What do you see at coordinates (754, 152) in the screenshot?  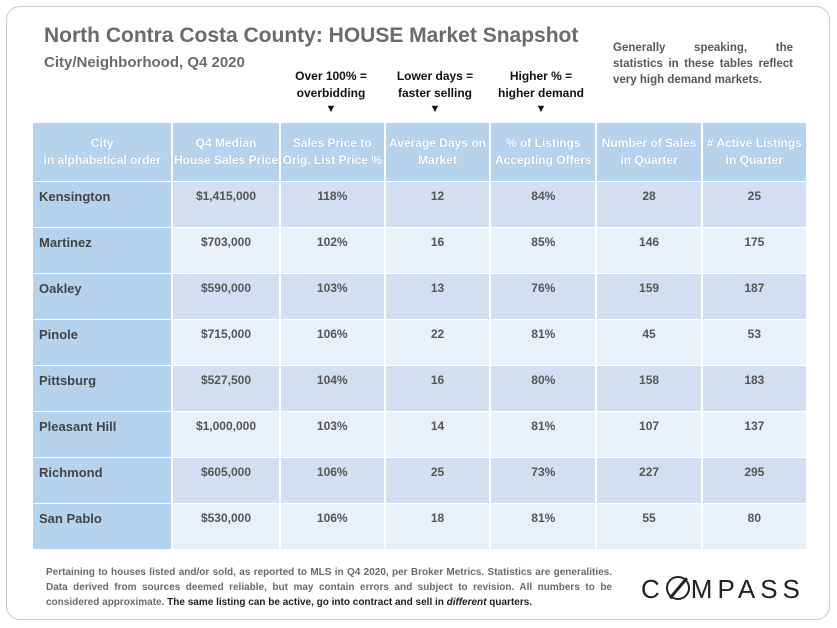 I see `column-header: # Active Listings in Quarter` at bounding box center [754, 152].